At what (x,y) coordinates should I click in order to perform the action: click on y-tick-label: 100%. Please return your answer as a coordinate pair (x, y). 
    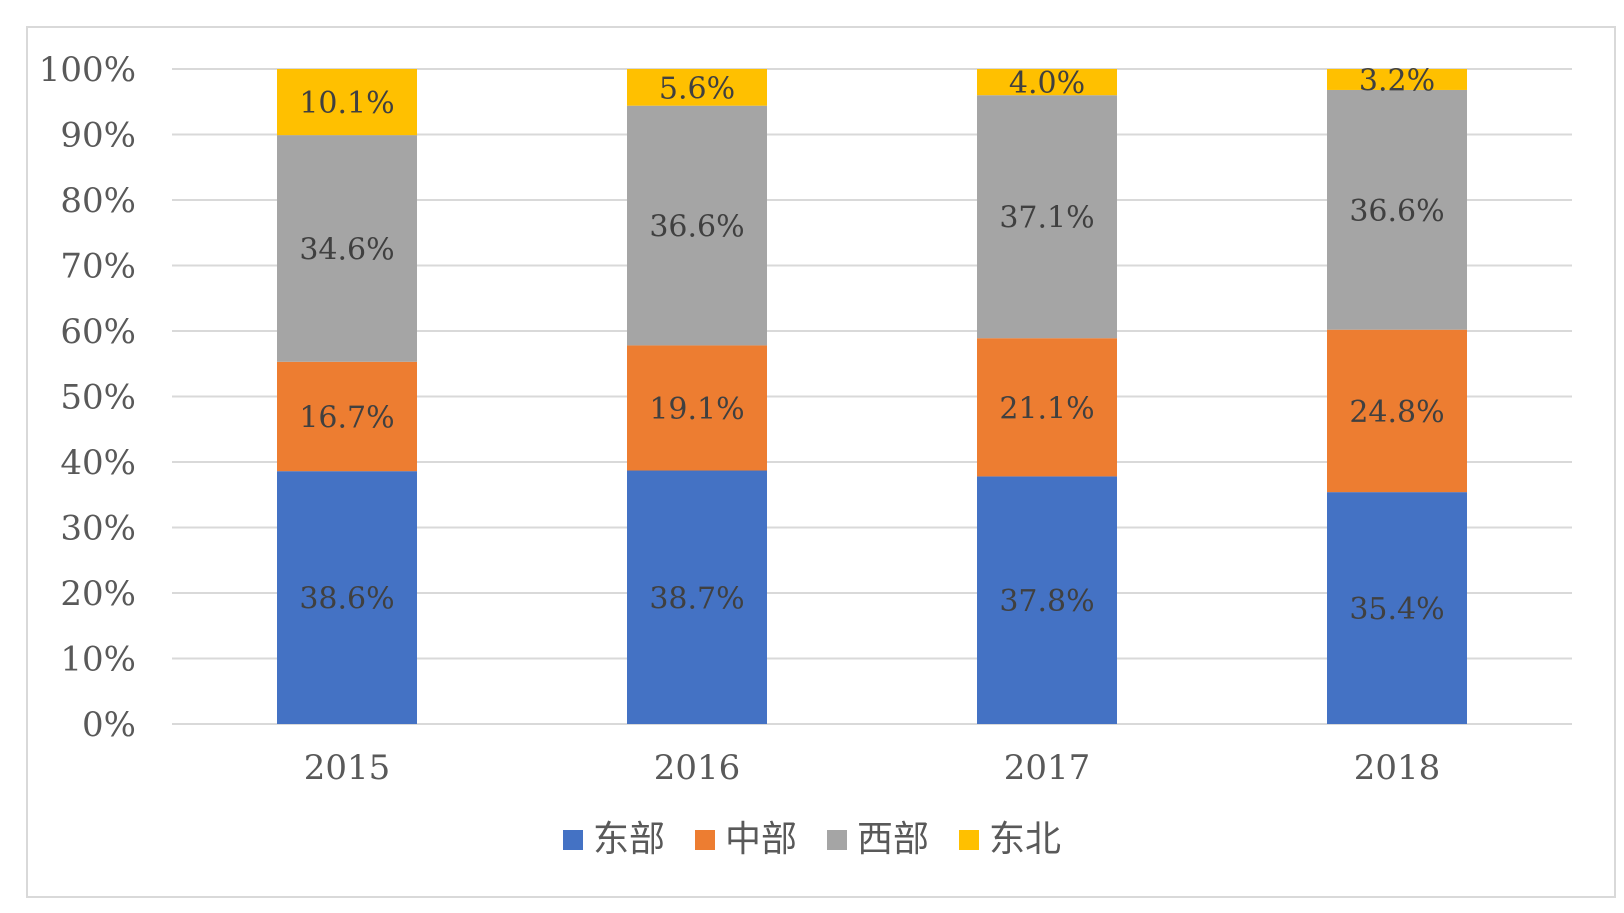
    Looking at the image, I should click on (87, 70).